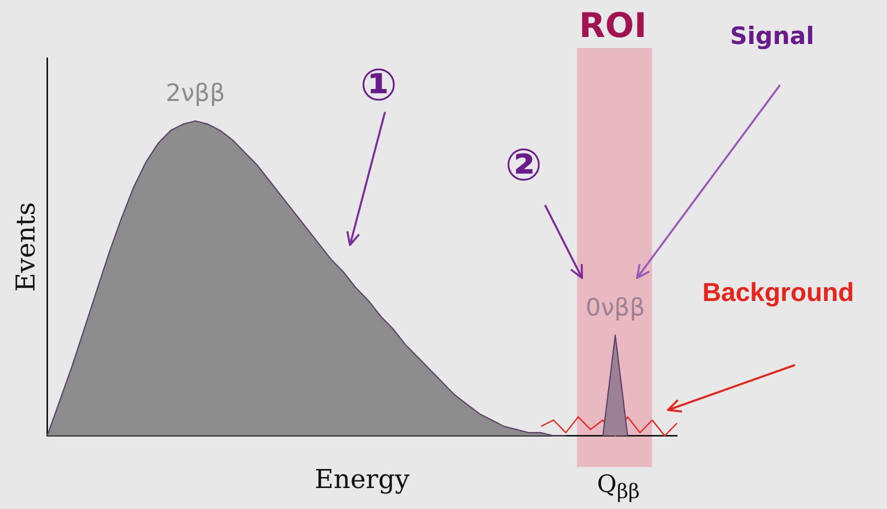  I want to click on series-label: 2νββ, so click(196, 93).